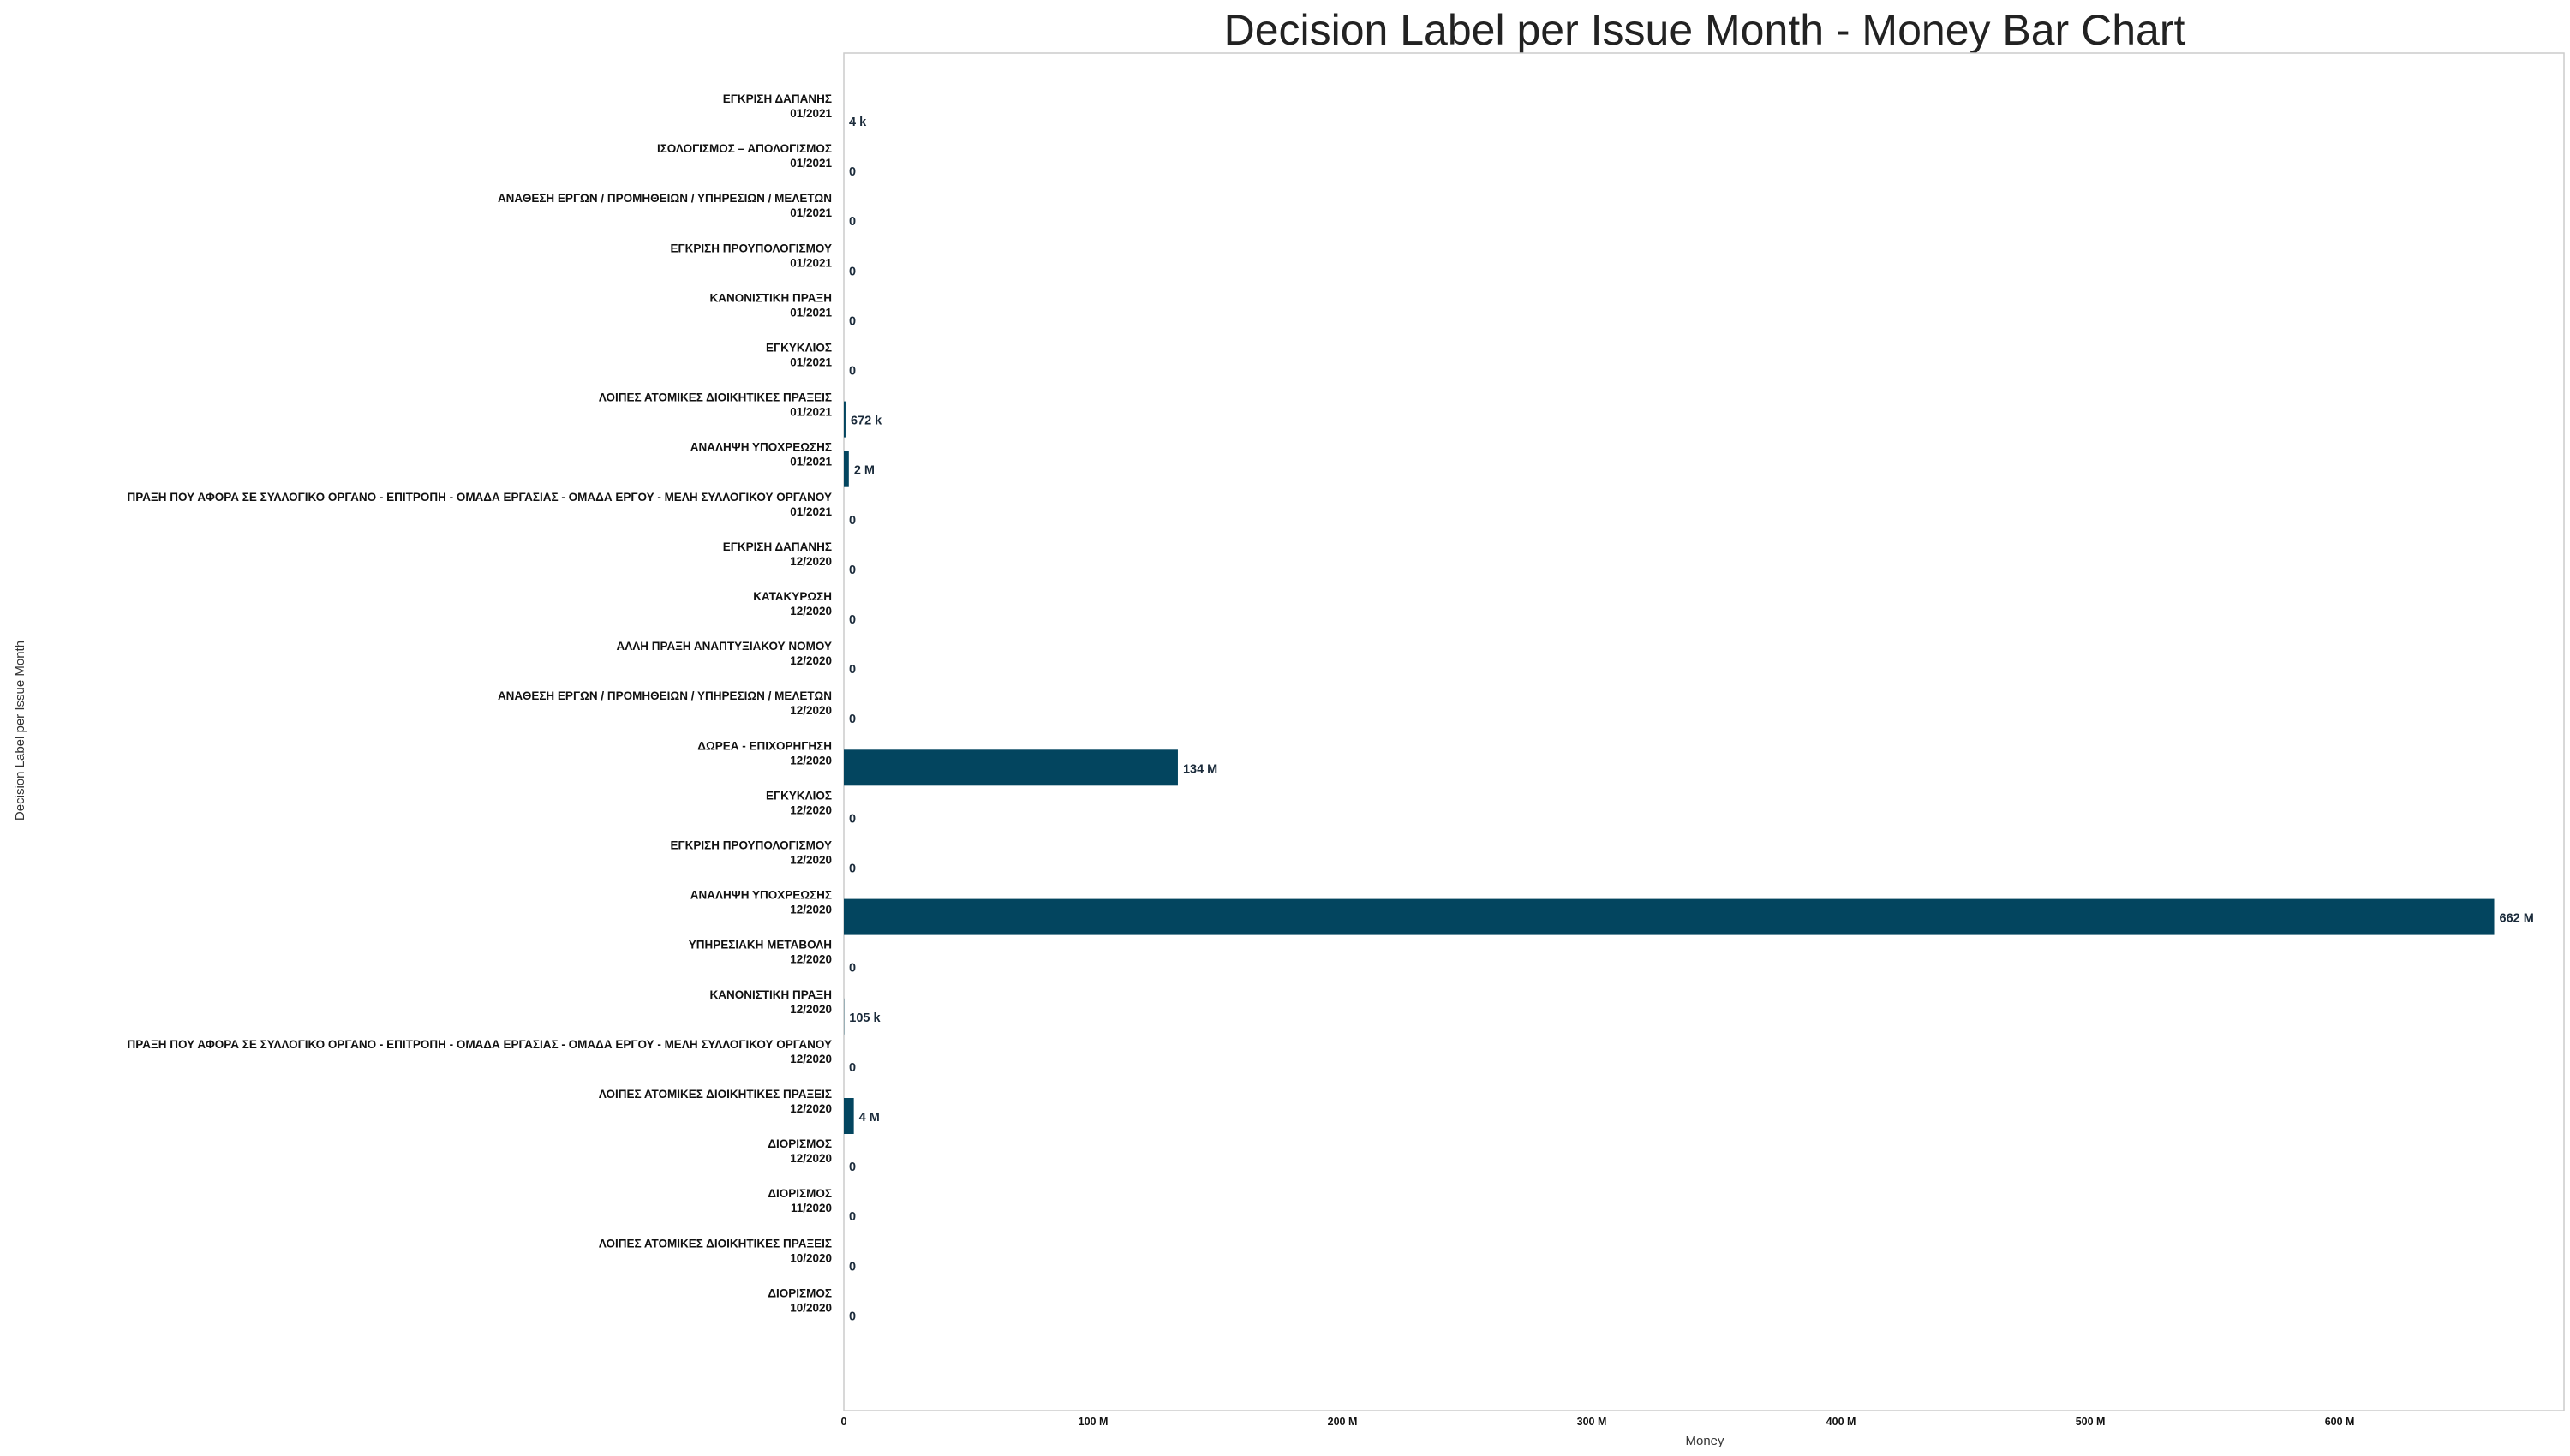 The height and width of the screenshot is (1456, 2570). What do you see at coordinates (1200, 769) in the screenshot?
I see `bar-value-label: 134 M` at bounding box center [1200, 769].